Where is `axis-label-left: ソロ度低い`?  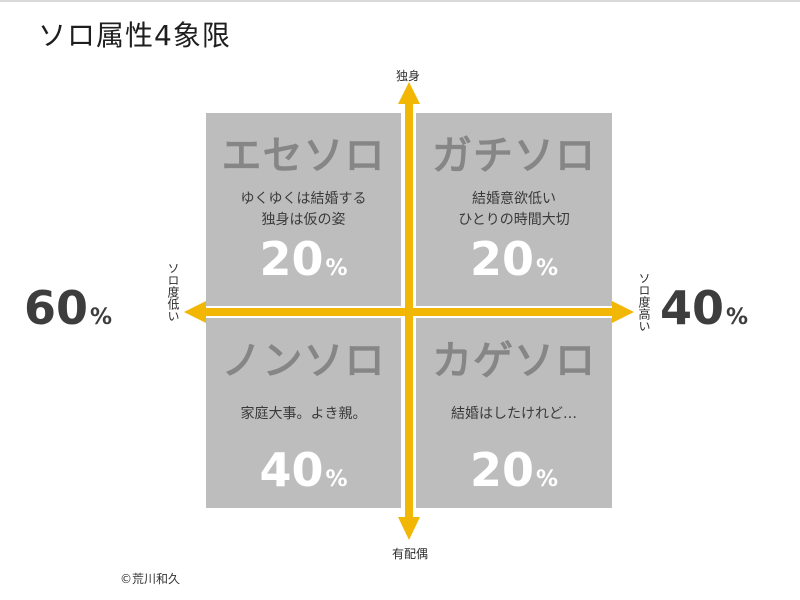 axis-label-left: ソロ度低い is located at coordinates (173, 292).